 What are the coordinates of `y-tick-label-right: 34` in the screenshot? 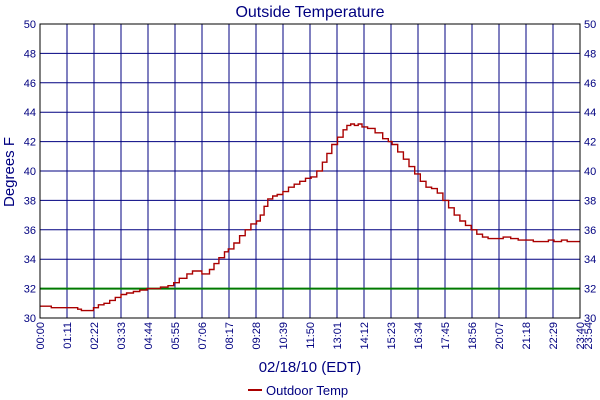 It's located at (590, 260).